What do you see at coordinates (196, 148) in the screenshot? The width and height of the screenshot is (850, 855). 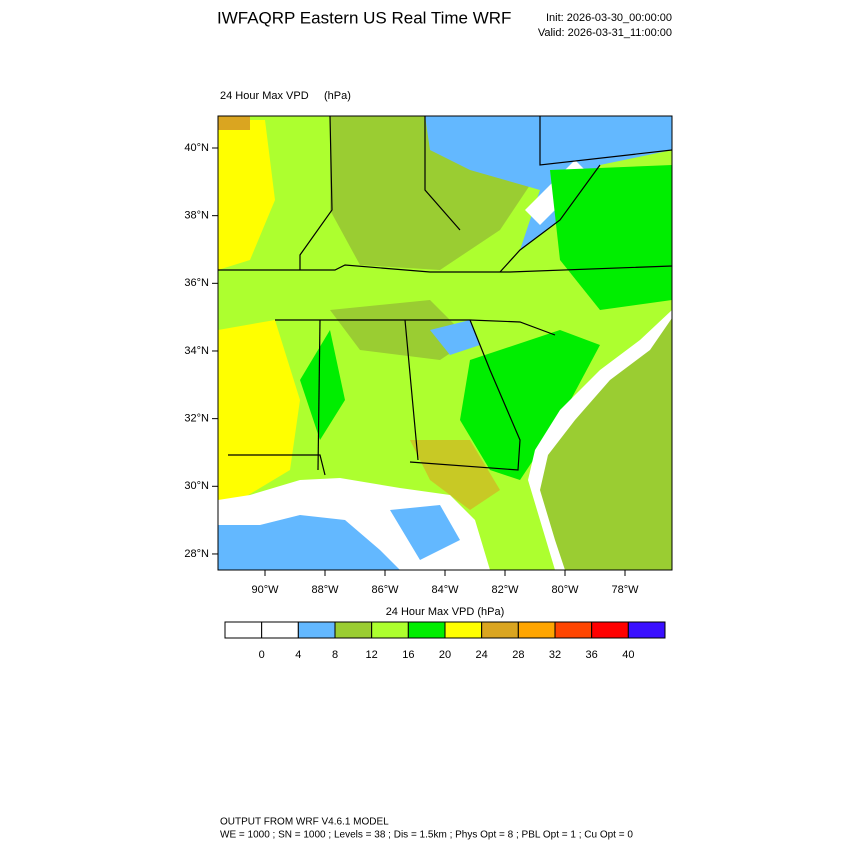 I see `lat-tick-label: 40°N` at bounding box center [196, 148].